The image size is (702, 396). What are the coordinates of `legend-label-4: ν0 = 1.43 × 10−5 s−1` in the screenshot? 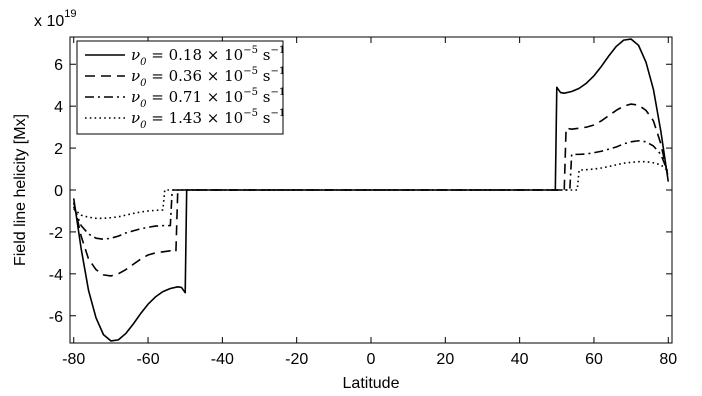 It's located at (208, 119).